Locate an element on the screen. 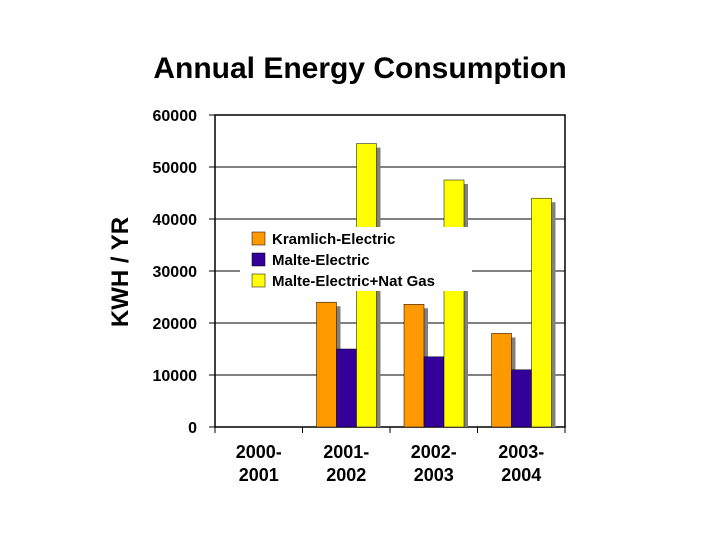 This screenshot has width=720, height=540. y-tick-label: 20000 is located at coordinates (175, 324).